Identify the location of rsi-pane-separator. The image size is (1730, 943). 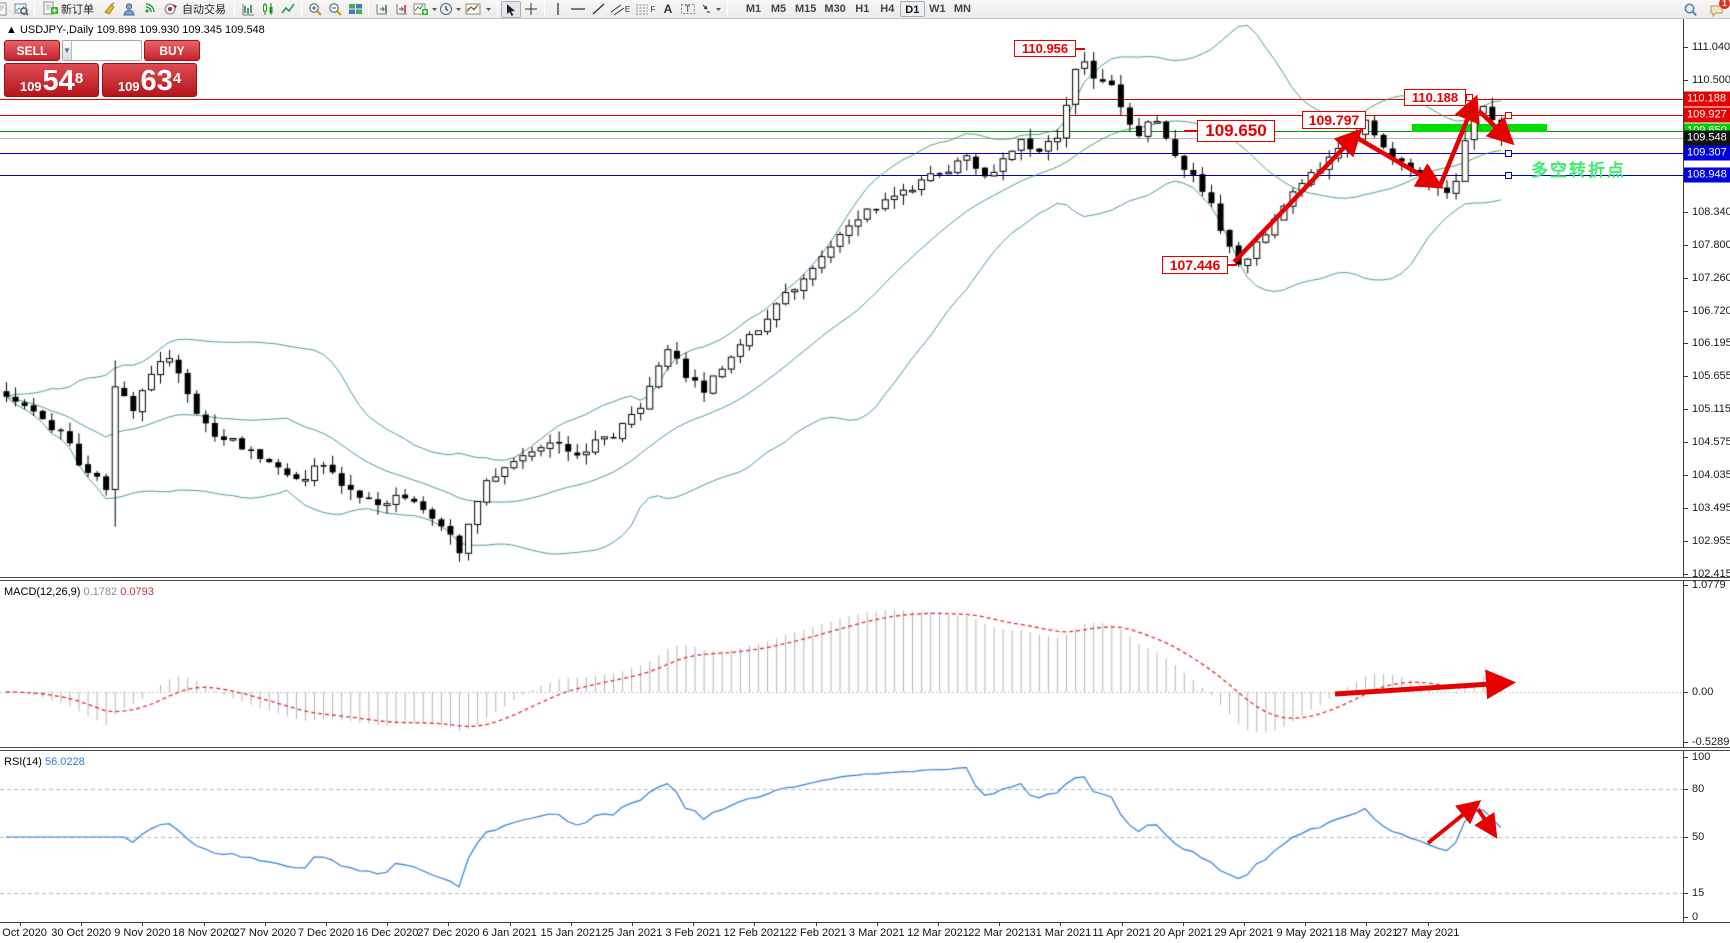
(865, 749).